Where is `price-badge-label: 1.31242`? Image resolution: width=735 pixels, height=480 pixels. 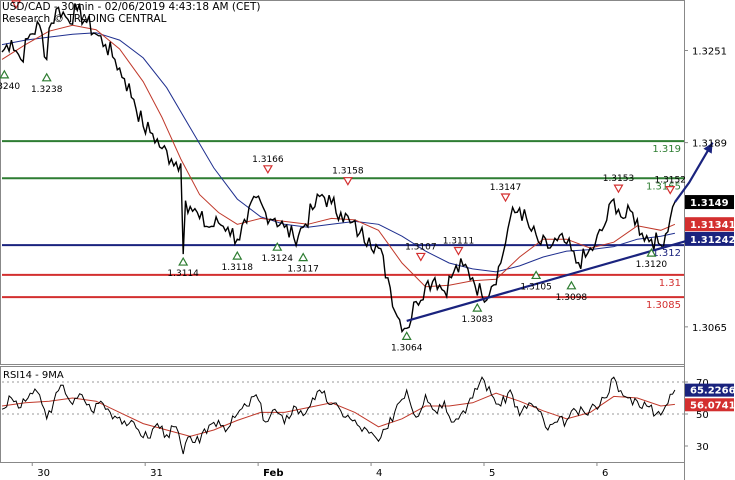
price-badge-label: 1.31242 is located at coordinates (712, 240).